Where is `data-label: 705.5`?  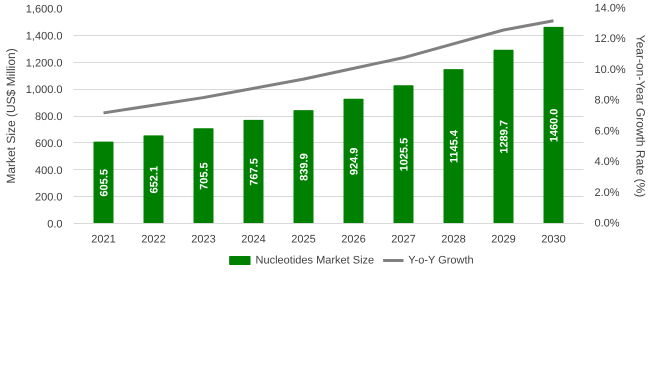 data-label: 705.5 is located at coordinates (204, 176).